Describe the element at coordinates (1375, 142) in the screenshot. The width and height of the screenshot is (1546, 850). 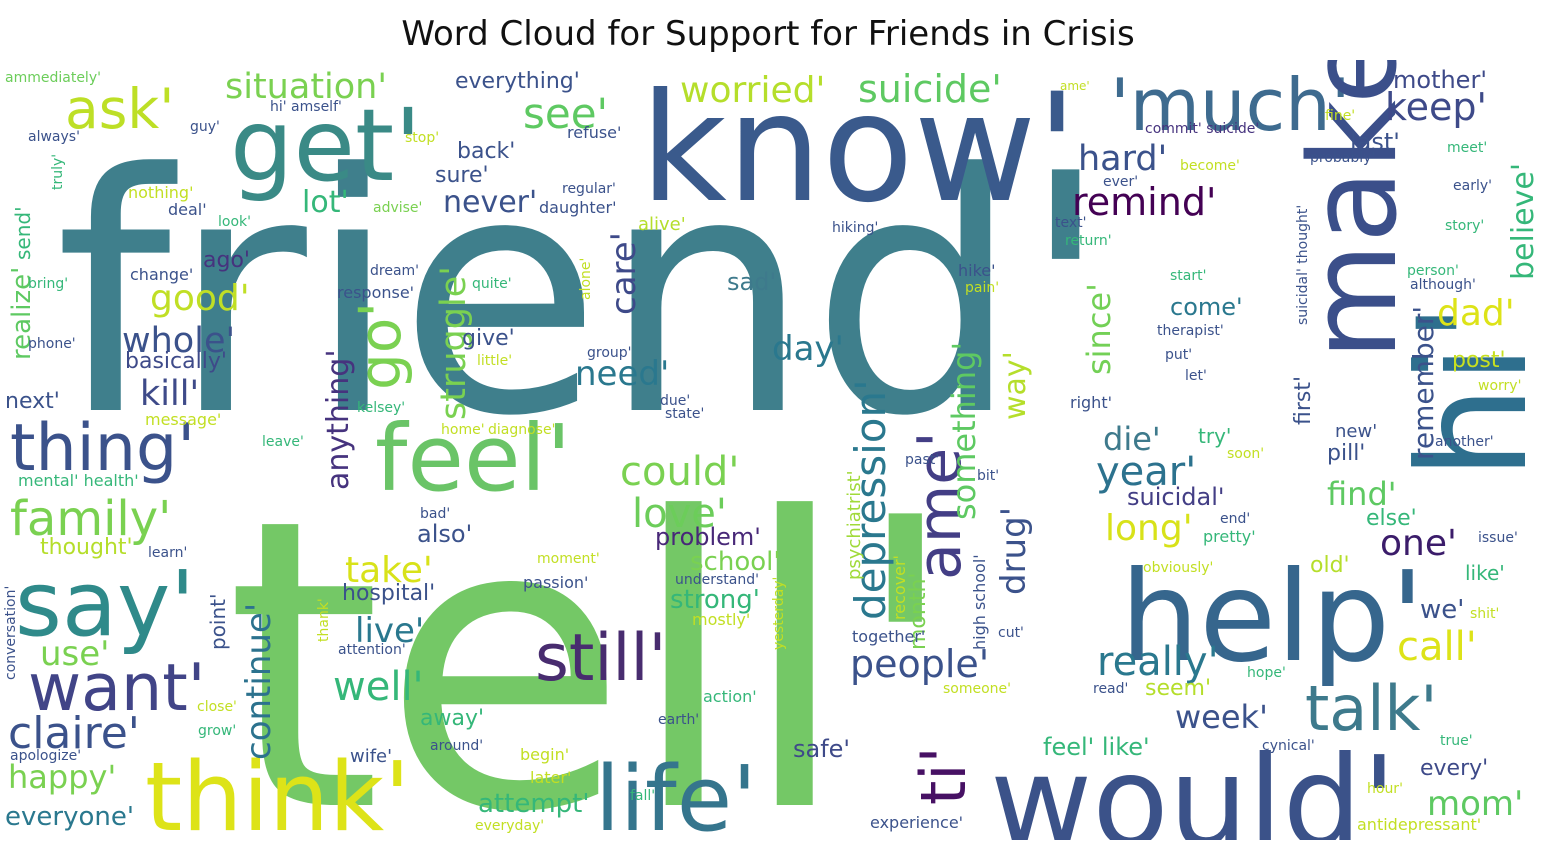
I see `word-78: last'` at that location.